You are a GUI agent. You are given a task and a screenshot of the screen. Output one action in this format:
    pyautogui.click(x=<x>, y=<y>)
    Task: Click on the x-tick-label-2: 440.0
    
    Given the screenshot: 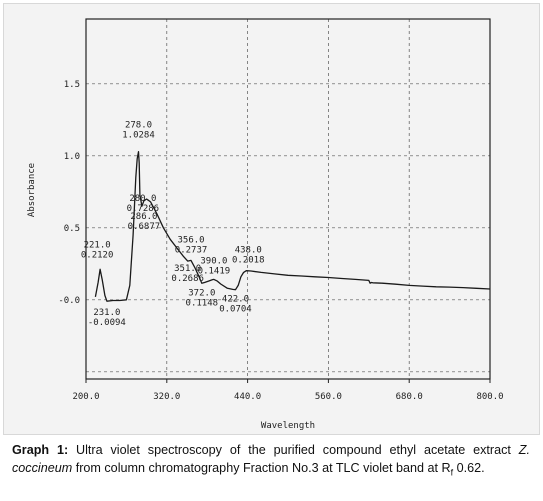 What is the action you would take?
    pyautogui.click(x=247, y=397)
    